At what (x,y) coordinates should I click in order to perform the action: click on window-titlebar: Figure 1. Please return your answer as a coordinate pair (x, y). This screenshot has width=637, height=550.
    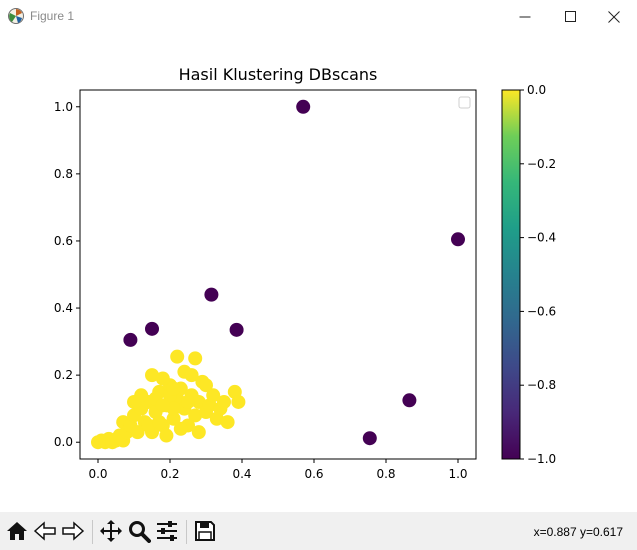
    Looking at the image, I should click on (318, 16).